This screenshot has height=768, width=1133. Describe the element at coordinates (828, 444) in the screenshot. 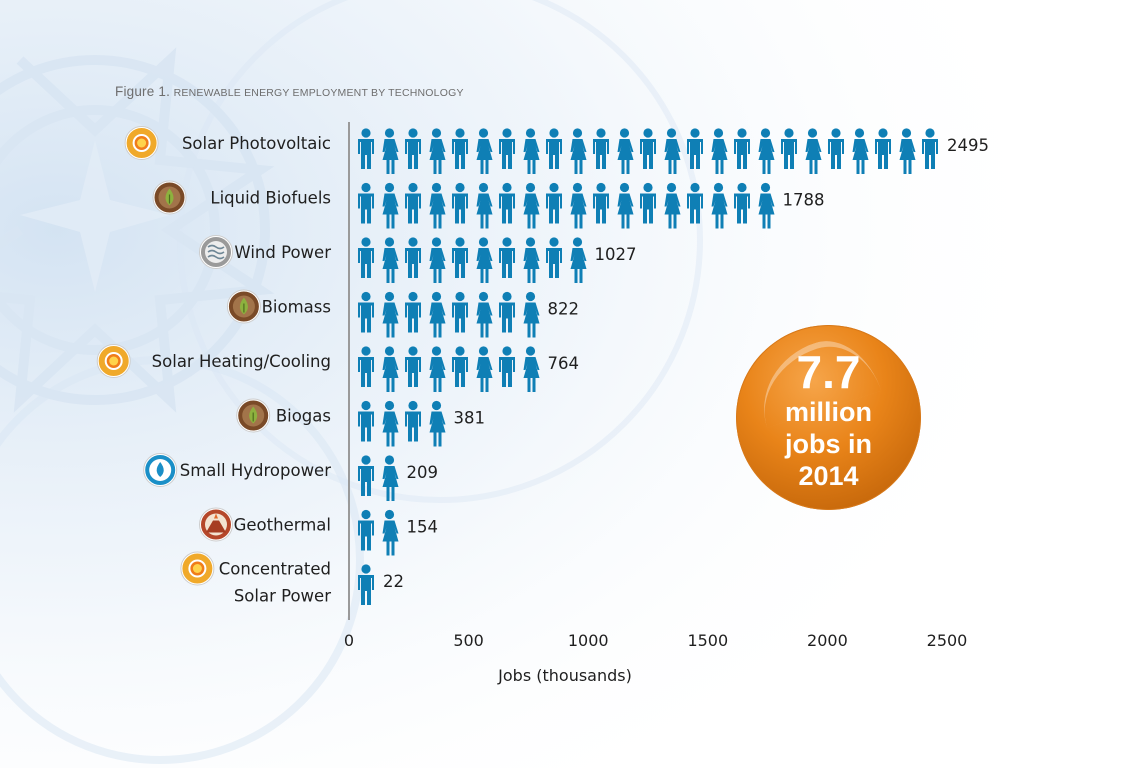

I see `badge-line-2: jobs in` at that location.